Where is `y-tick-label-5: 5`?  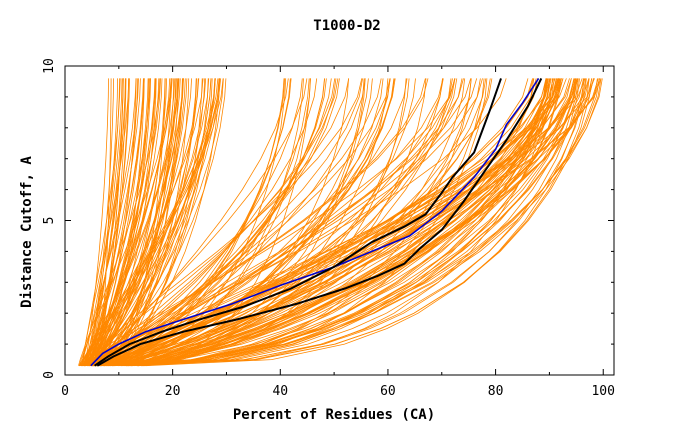
y-tick-label-5: 5 is located at coordinates (49, 221).